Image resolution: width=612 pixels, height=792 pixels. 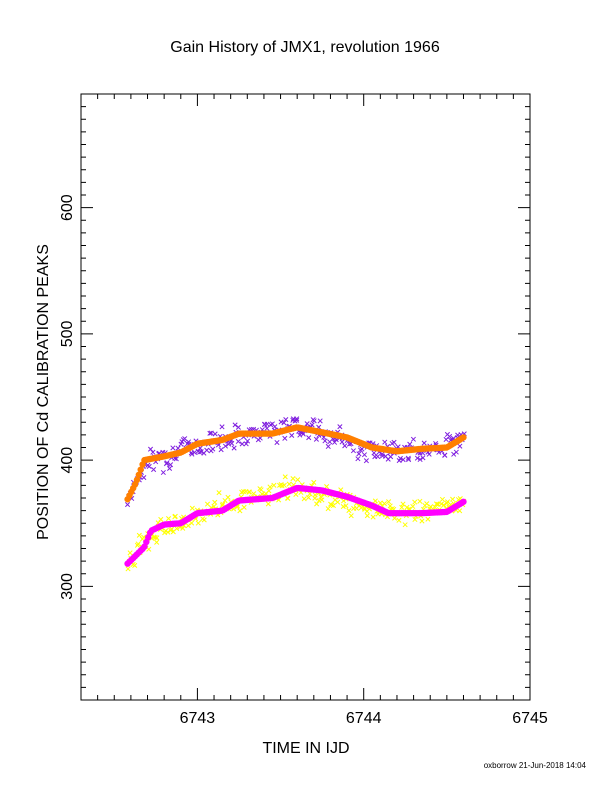 What do you see at coordinates (67, 397) in the screenshot?
I see `y-tick-labels: 300 400 500 600` at bounding box center [67, 397].